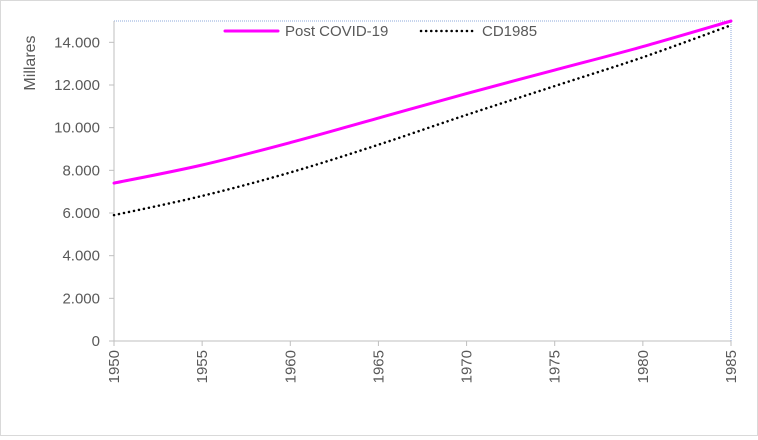  What do you see at coordinates (731, 366) in the screenshot?
I see `x-tick-label: 1985` at bounding box center [731, 366].